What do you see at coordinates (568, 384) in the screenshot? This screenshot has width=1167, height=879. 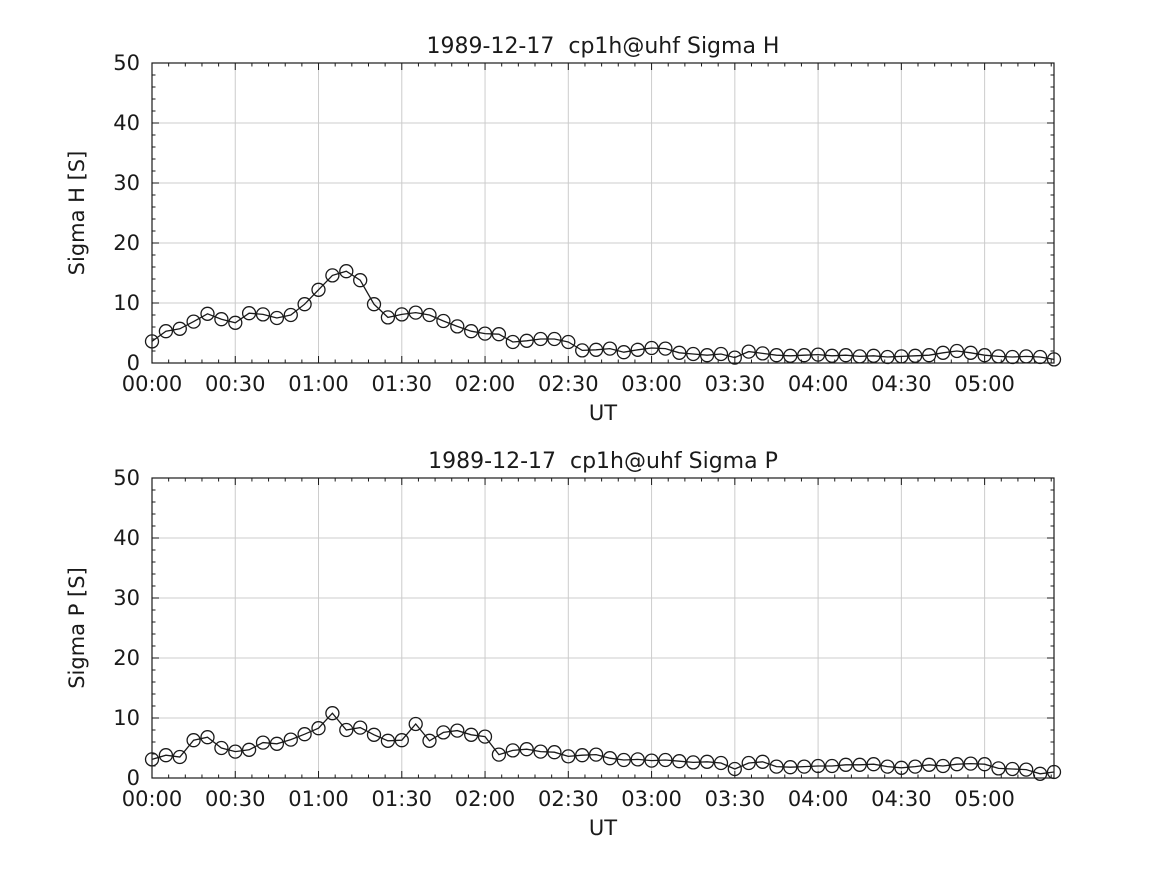 I see `x-tick-label: 02:30` at bounding box center [568, 384].